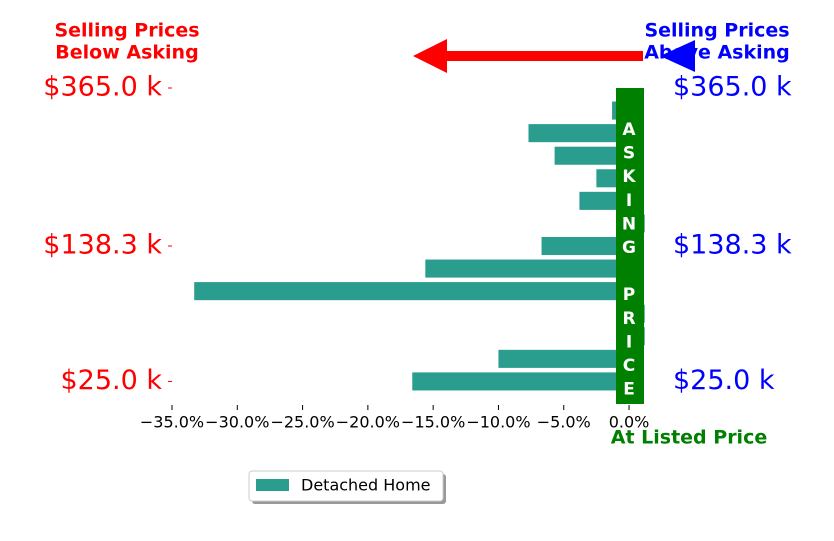 Image resolution: width=834 pixels, height=541 pixels. Describe the element at coordinates (126, 53) in the screenshot. I see `left-heading-2: Below Asking` at that location.